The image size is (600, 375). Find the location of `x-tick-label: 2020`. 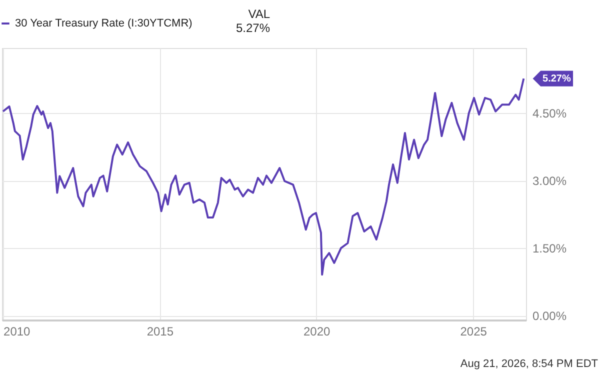

x-tick-label: 2020 is located at coordinates (316, 331).